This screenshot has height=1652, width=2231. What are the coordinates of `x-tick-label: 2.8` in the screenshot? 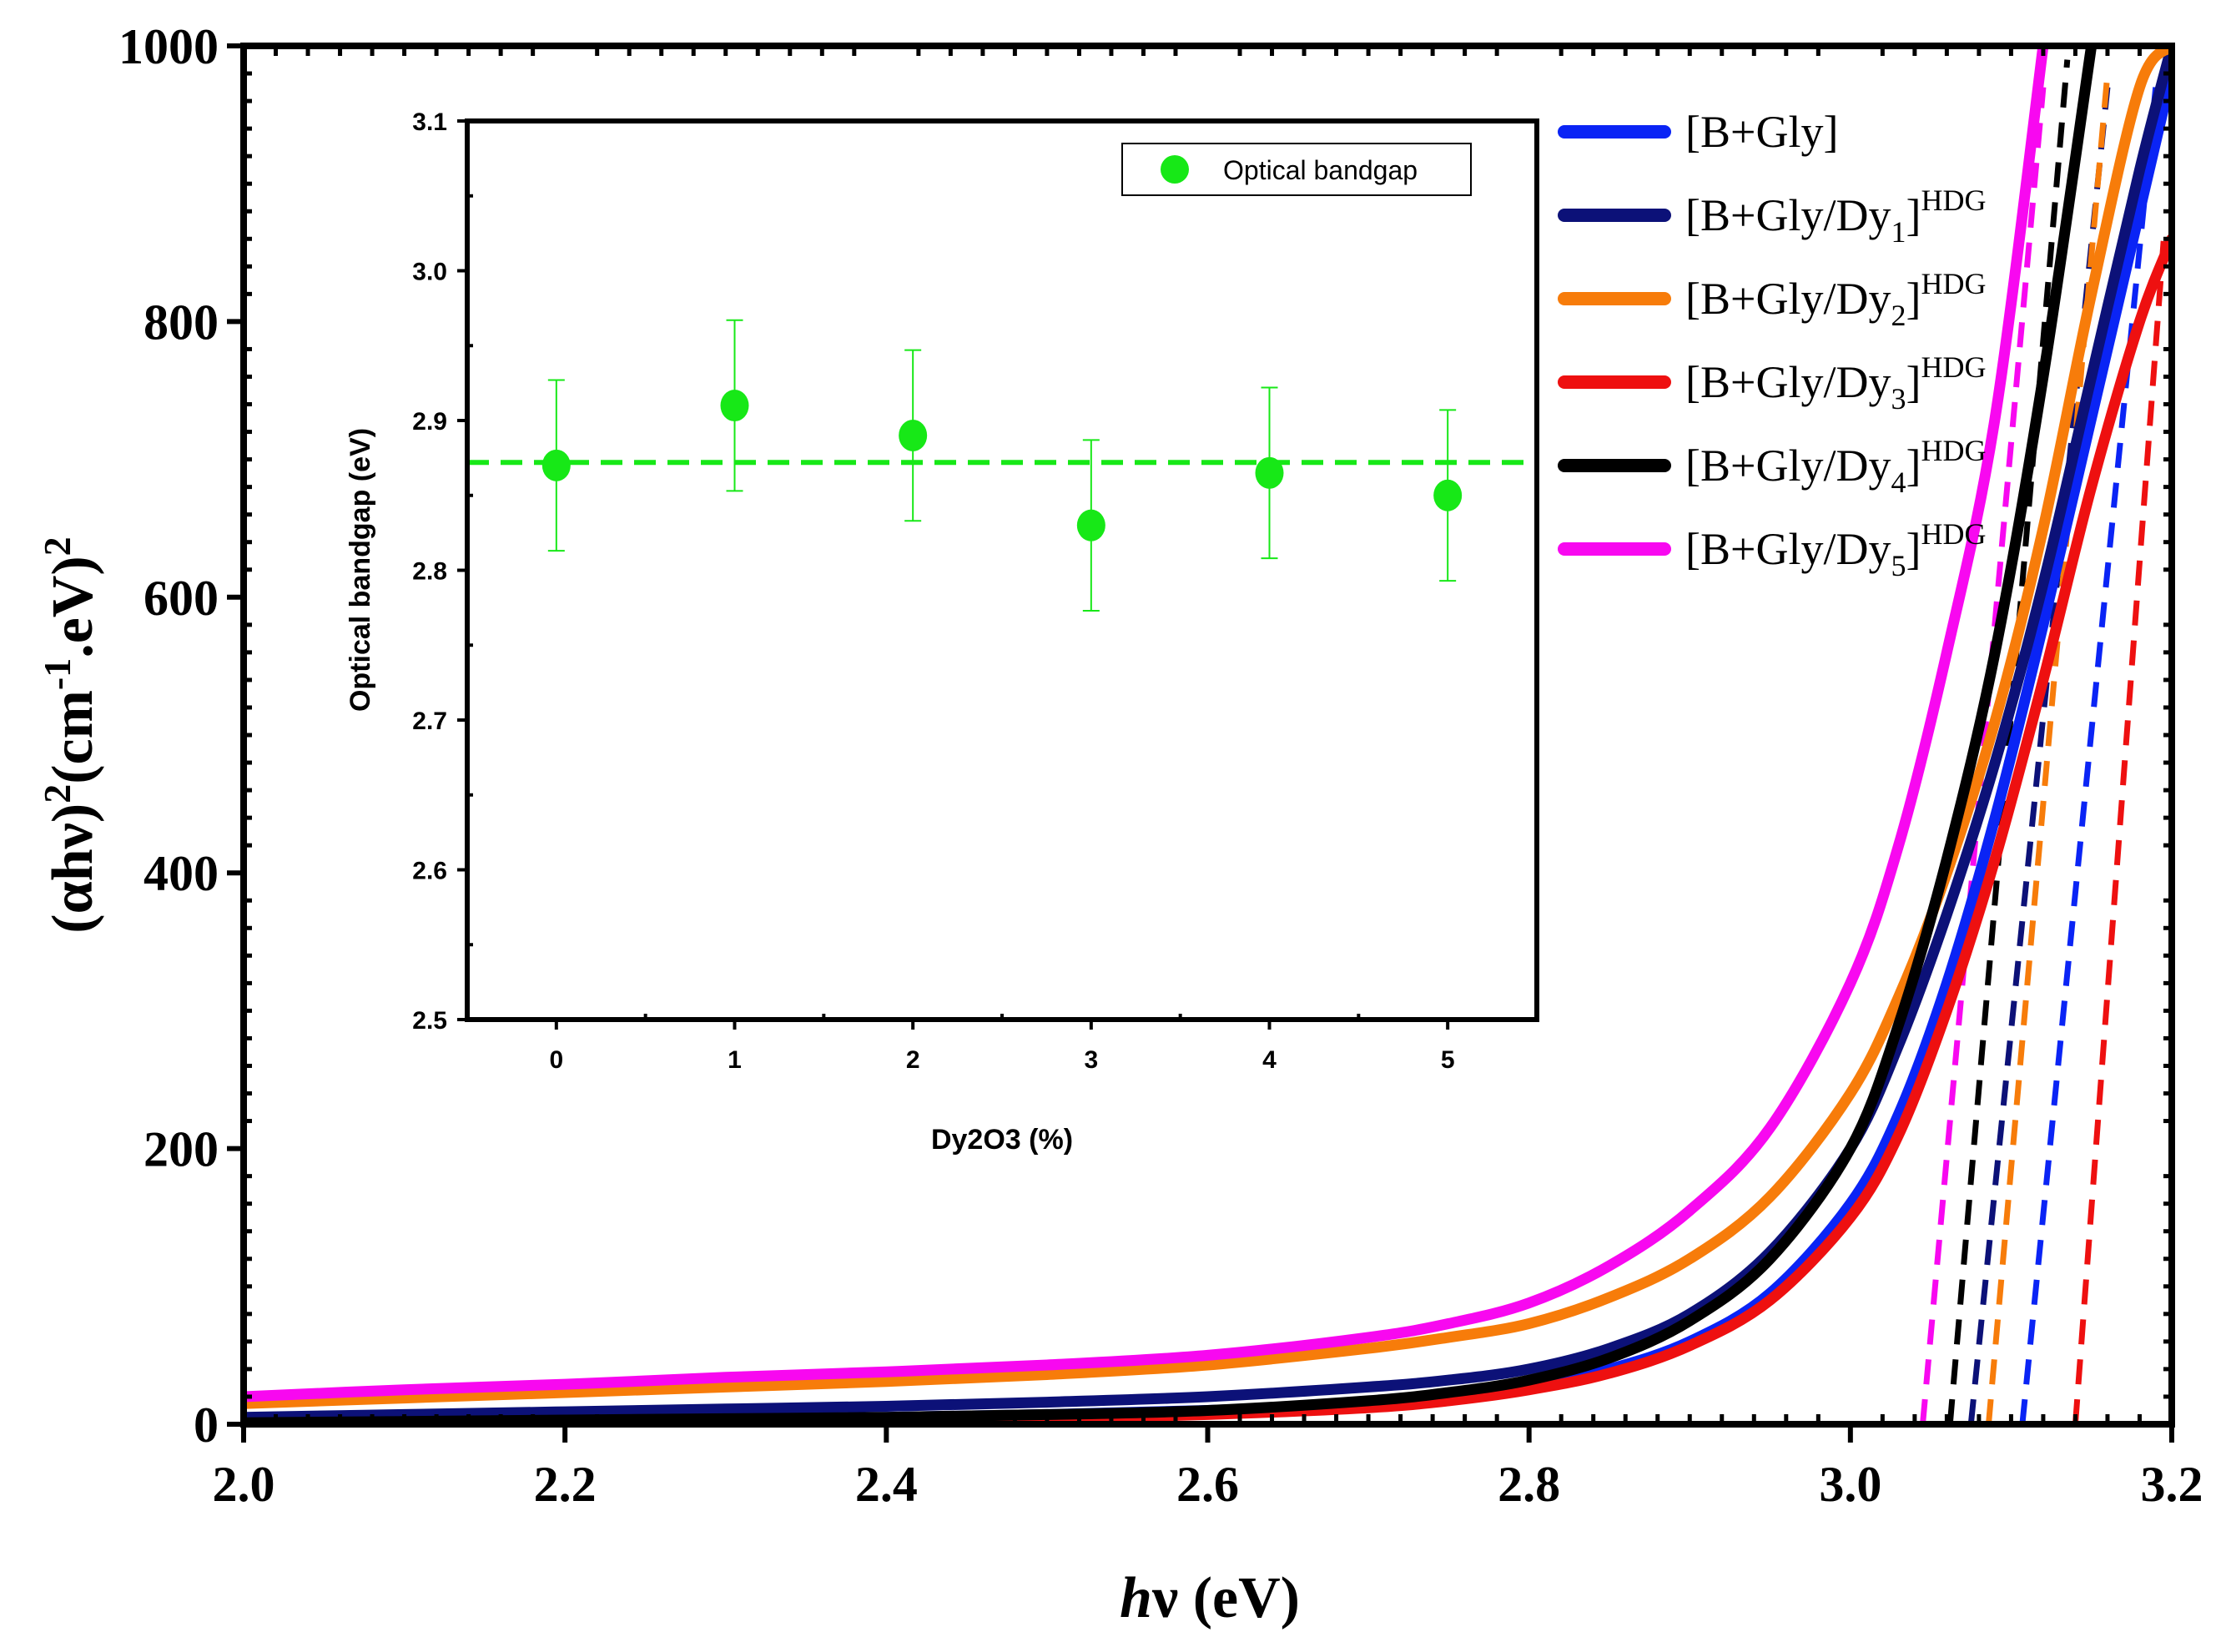 It's located at (1529, 1485).